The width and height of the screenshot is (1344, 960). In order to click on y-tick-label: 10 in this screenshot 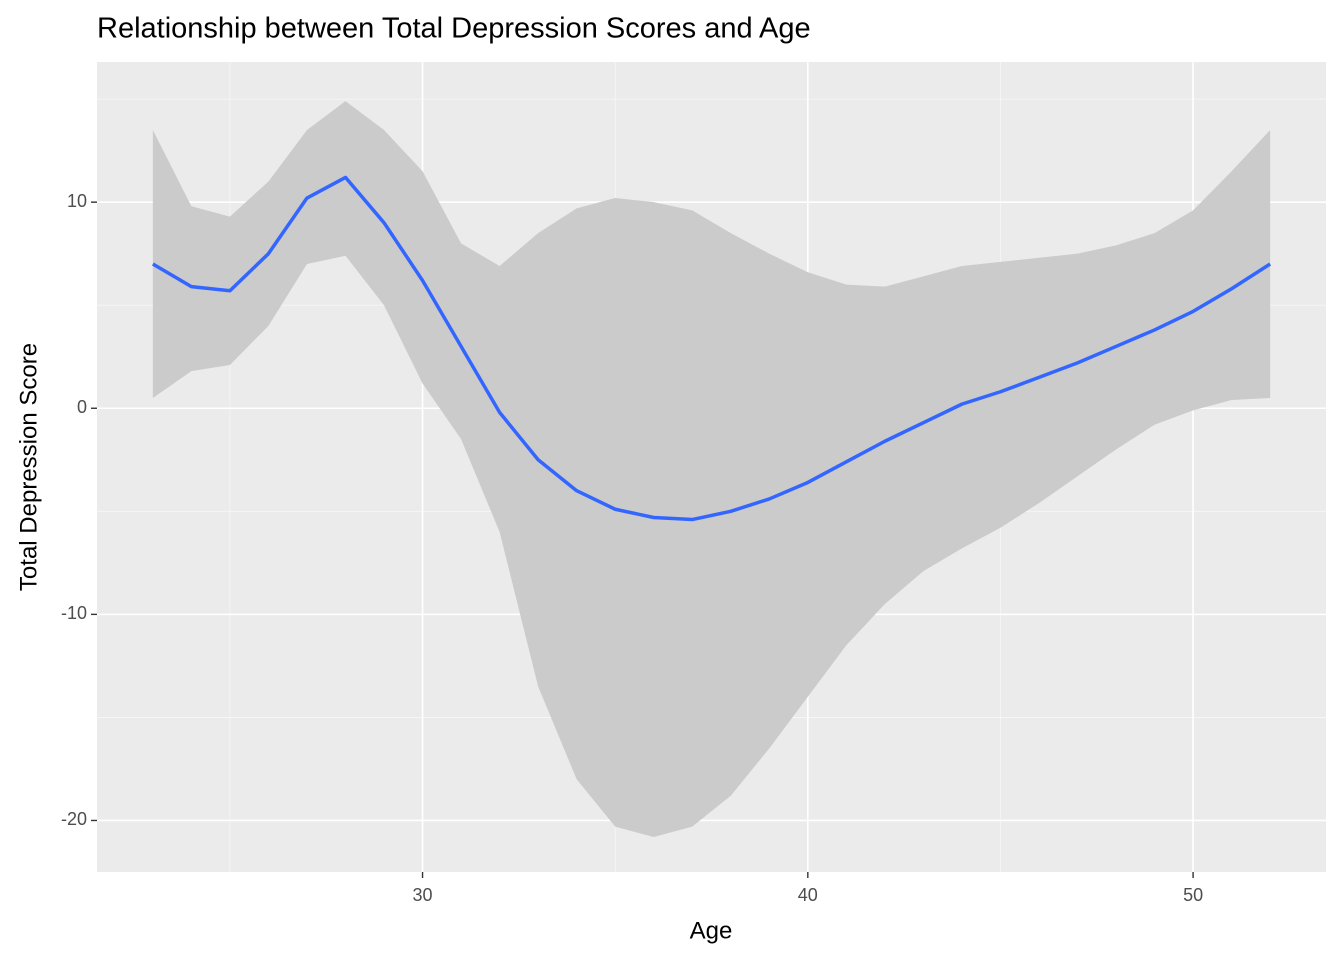, I will do `click(77, 201)`.